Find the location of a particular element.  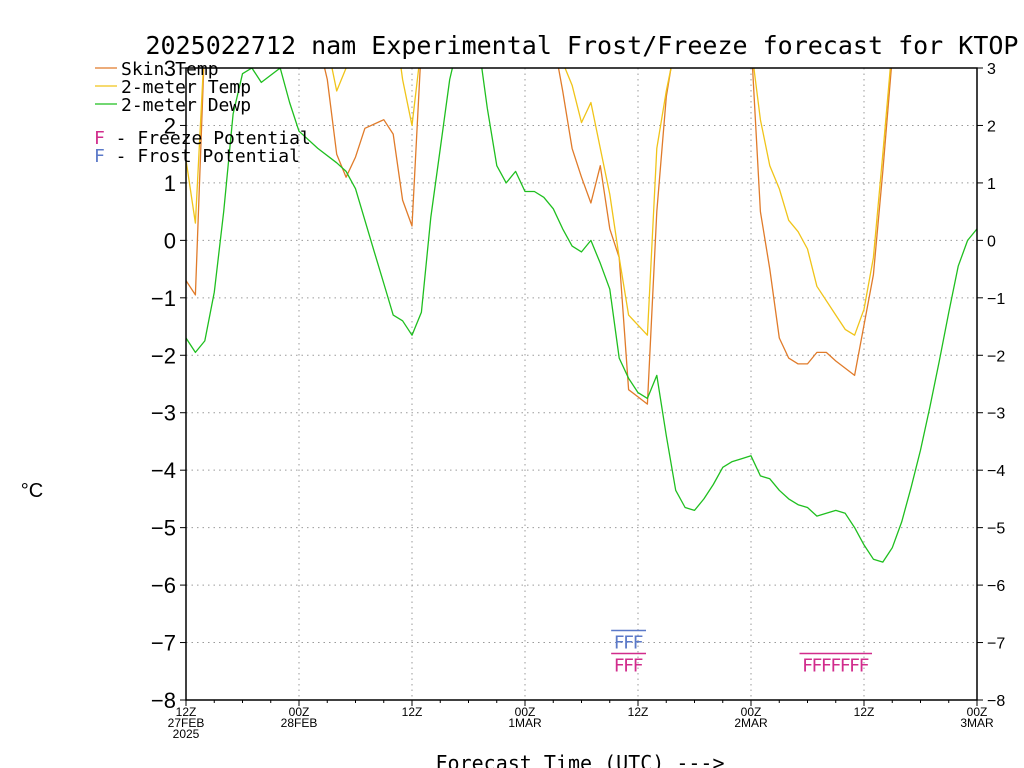

legend-label: 2-meter Dewp is located at coordinates (186, 105).